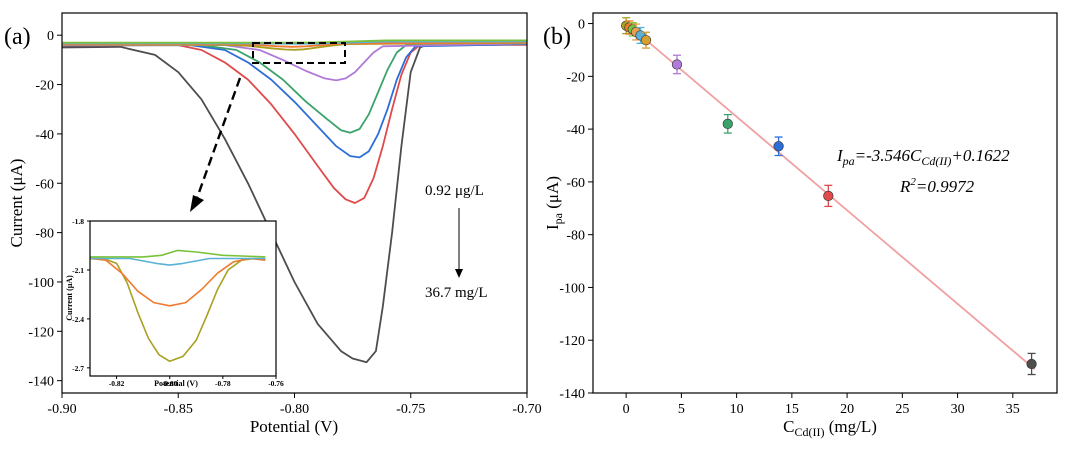 The width and height of the screenshot is (1080, 450). I want to click on inset-lines, so click(177, 306).